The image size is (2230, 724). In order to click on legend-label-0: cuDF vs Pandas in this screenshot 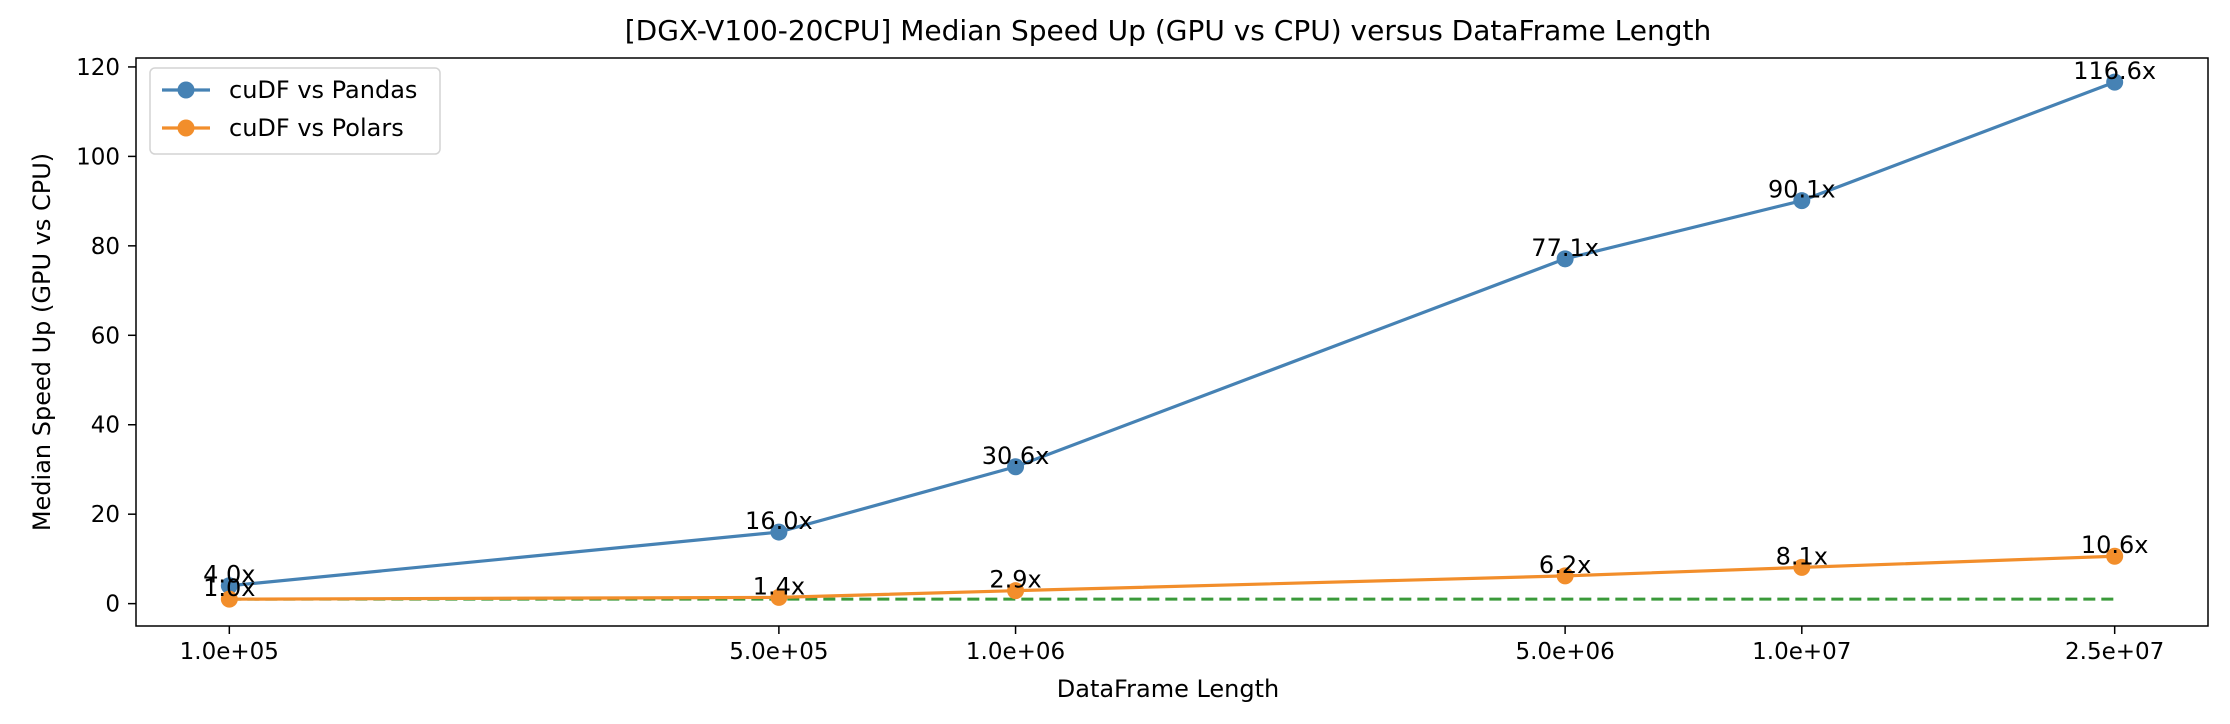, I will do `click(323, 90)`.